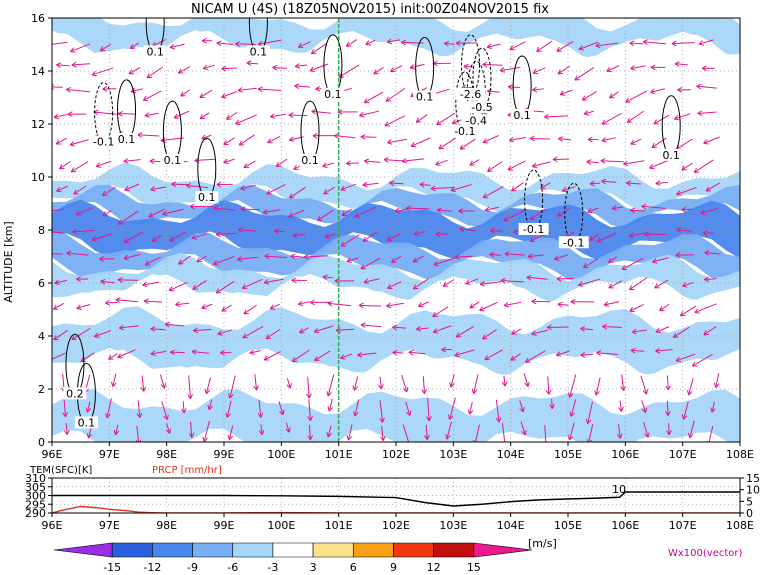 This screenshot has height=575, width=767. I want to click on x-tick-label: 104E, so click(511, 454).